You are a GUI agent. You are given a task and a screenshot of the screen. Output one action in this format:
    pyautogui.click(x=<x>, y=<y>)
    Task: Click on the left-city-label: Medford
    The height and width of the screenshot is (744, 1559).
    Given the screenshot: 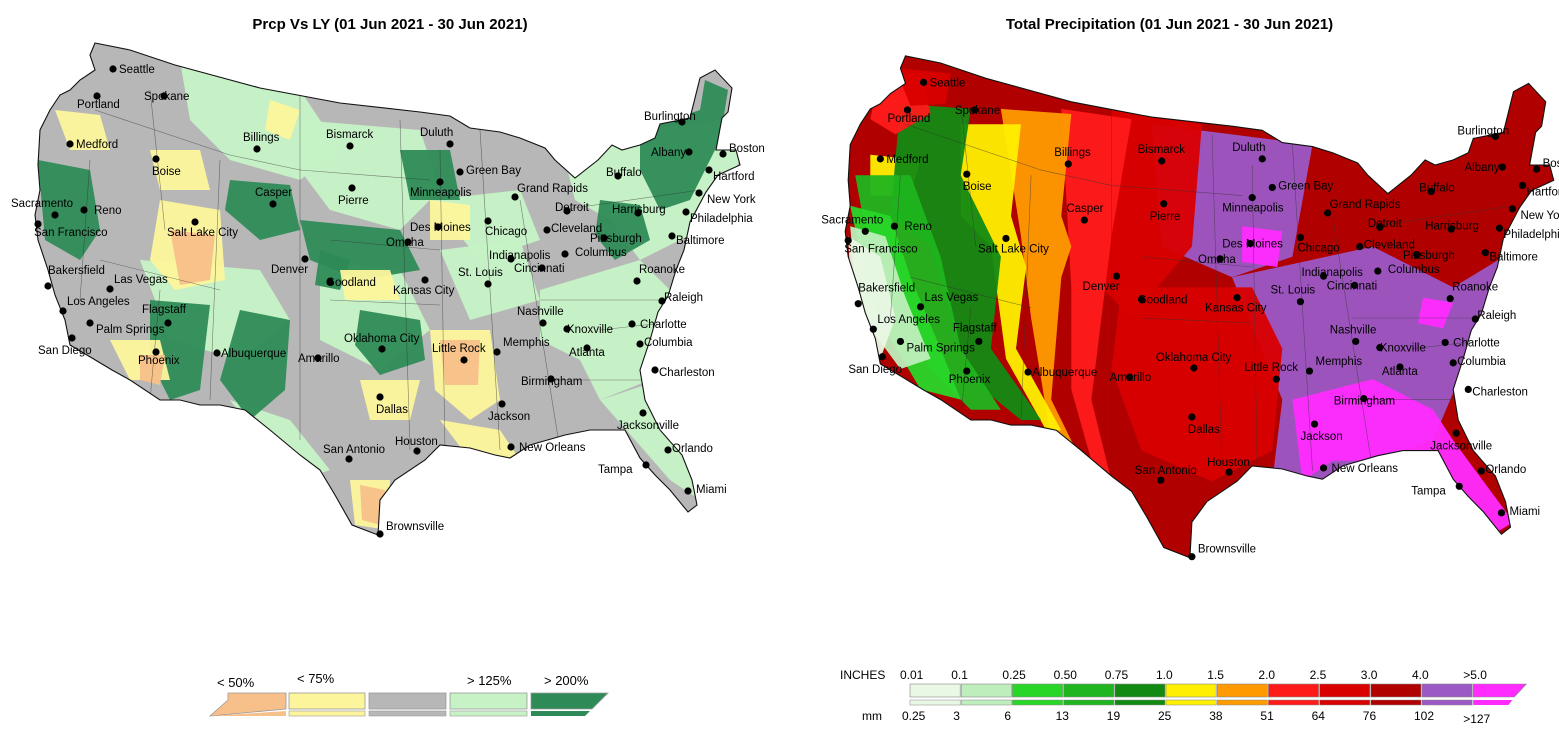 What is the action you would take?
    pyautogui.click(x=97, y=145)
    